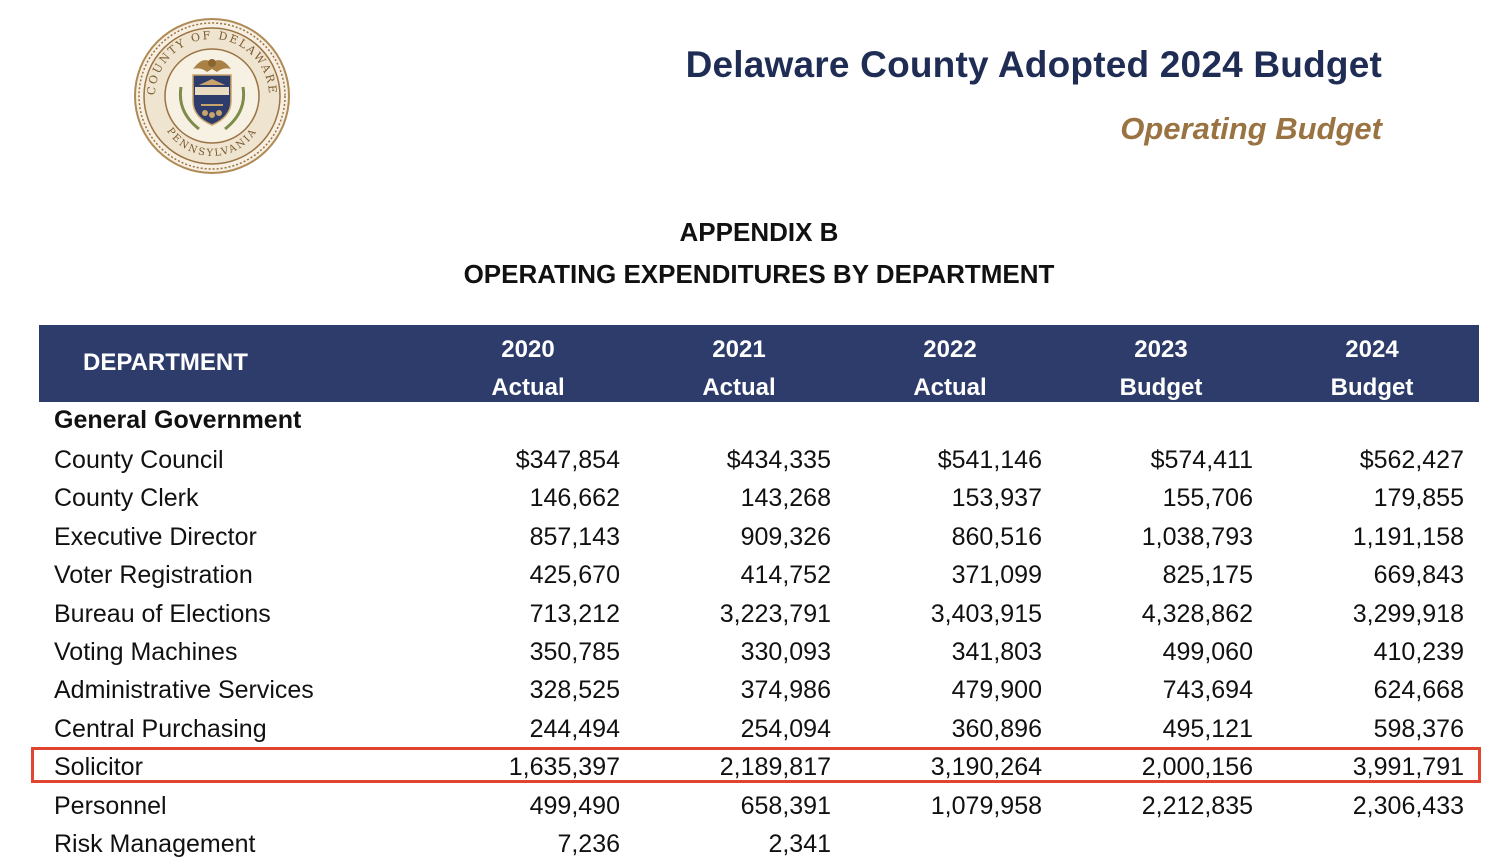 The image size is (1510, 864). What do you see at coordinates (160, 728) in the screenshot?
I see `department-name: Central Purchasing` at bounding box center [160, 728].